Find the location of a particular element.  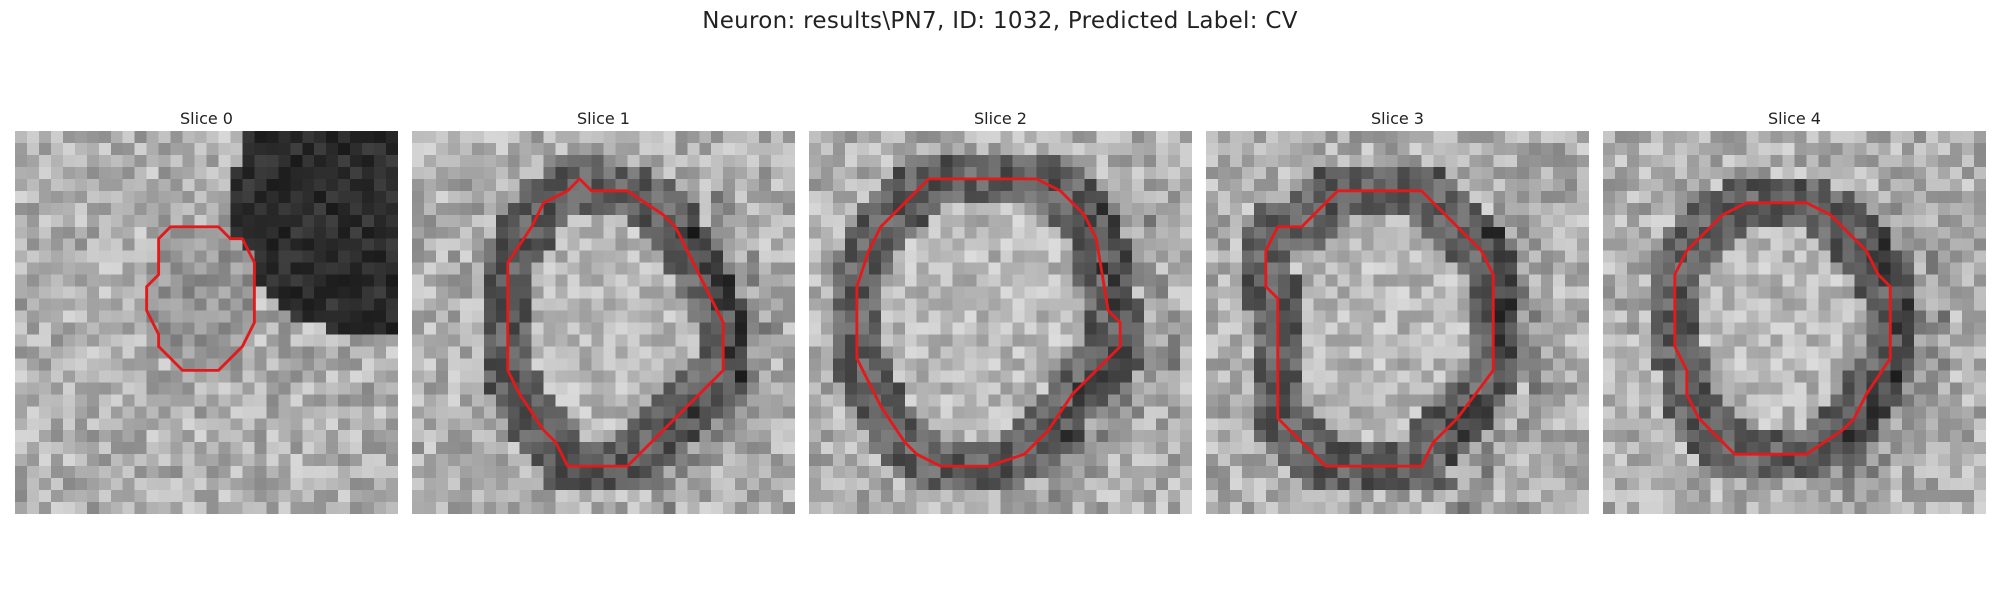

slice-panel-2: Slice 2 is located at coordinates (1000, 310).